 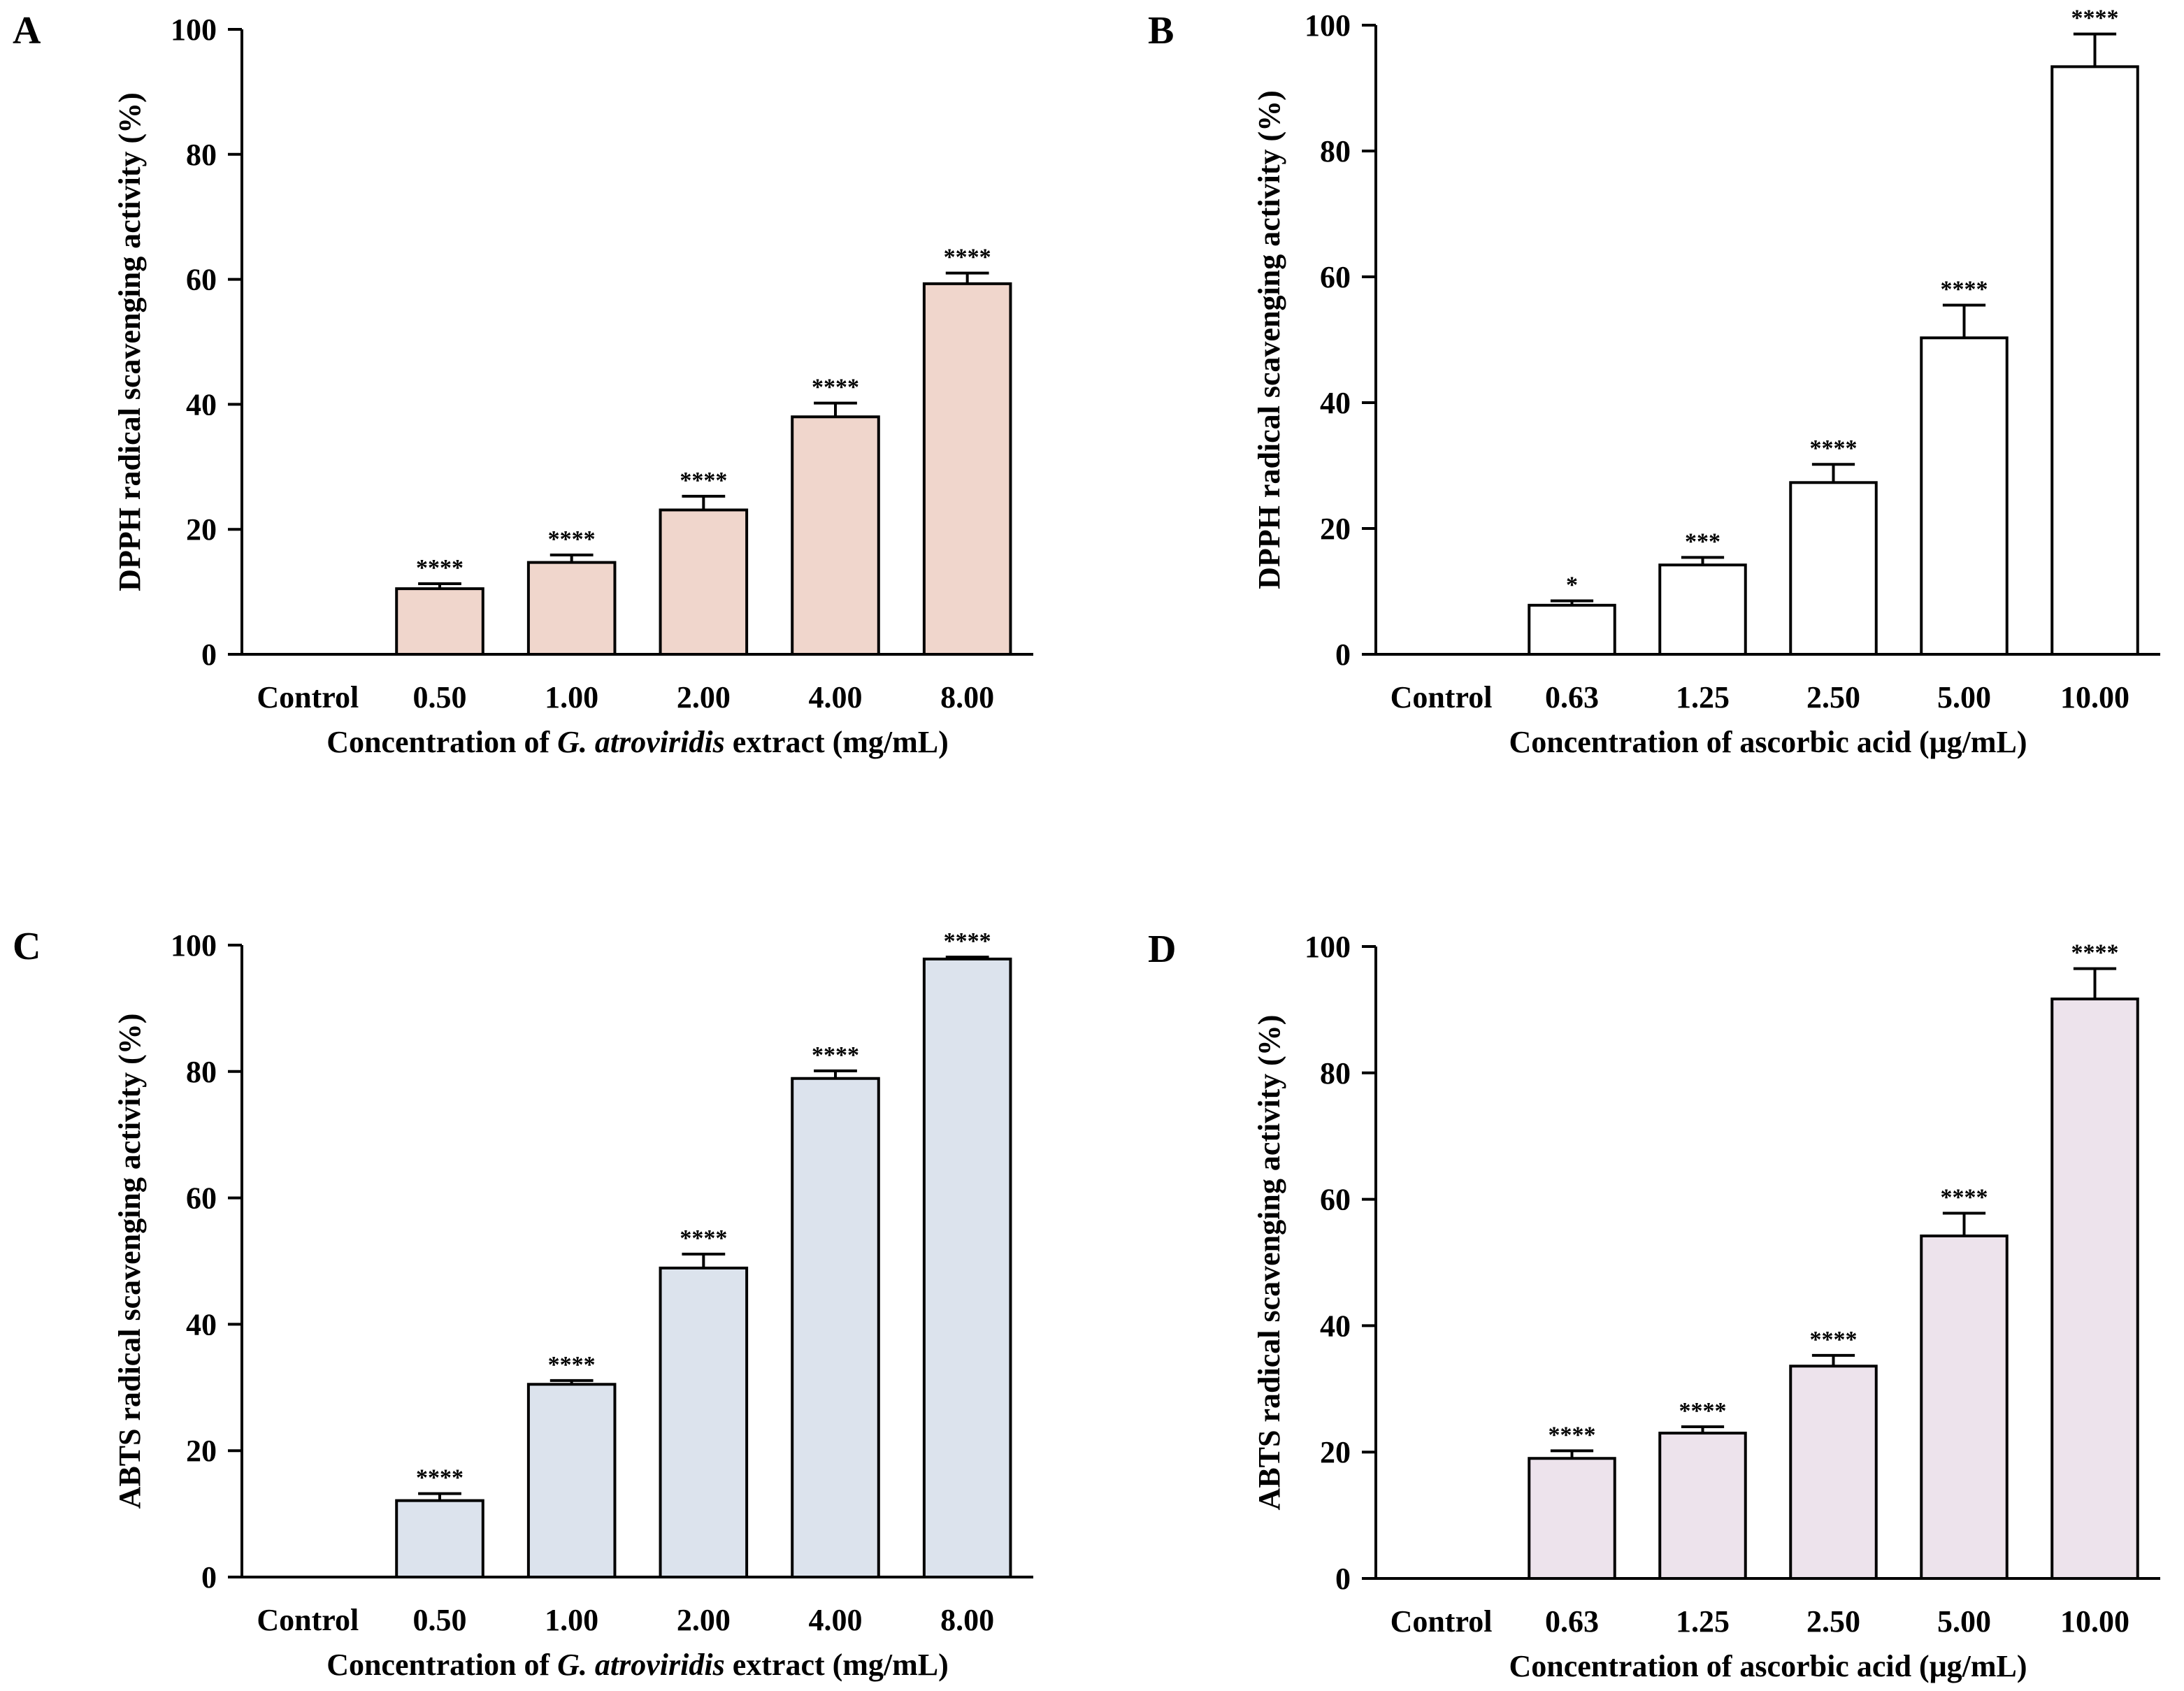 What do you see at coordinates (27, 30) in the screenshot?
I see `panel-letter: A` at bounding box center [27, 30].